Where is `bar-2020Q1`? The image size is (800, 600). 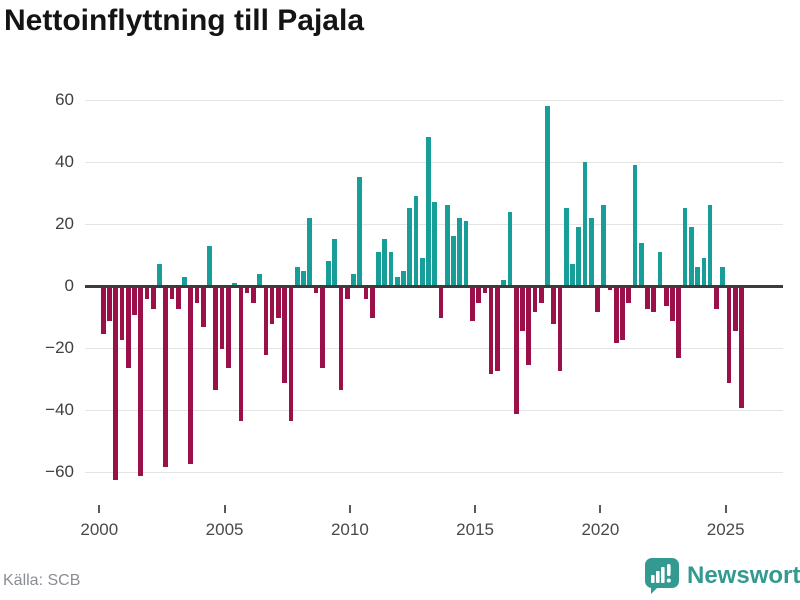 bar-2020Q1 is located at coordinates (604, 245).